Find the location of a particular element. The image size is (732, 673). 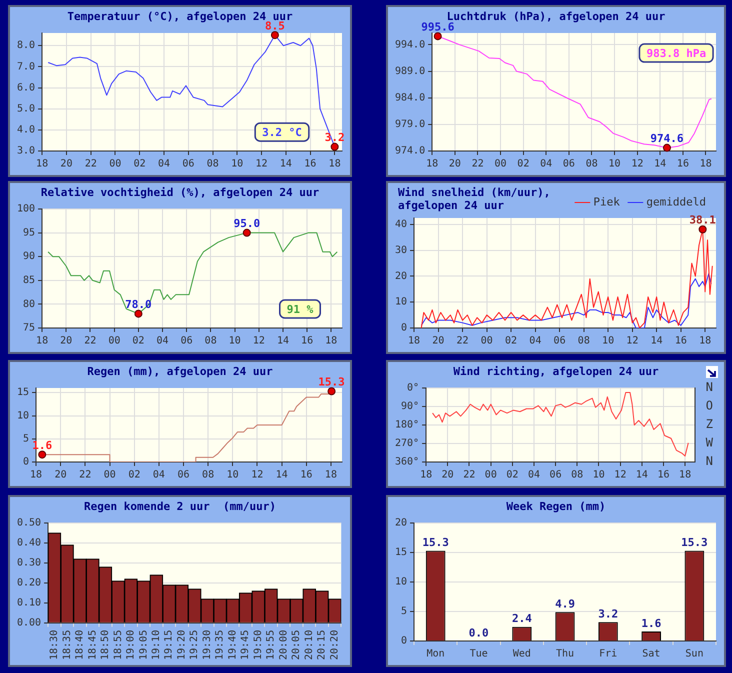

chart-title: Week Regen (mm) is located at coordinates (556, 506).